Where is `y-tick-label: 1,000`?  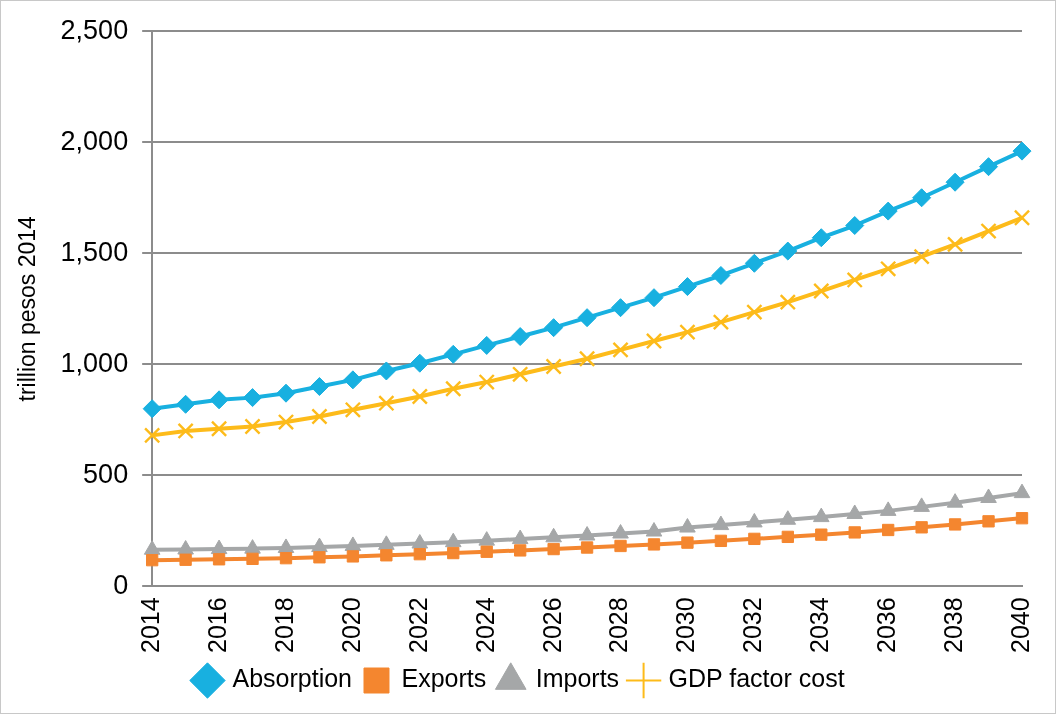 y-tick-label: 1,000 is located at coordinates (94, 362).